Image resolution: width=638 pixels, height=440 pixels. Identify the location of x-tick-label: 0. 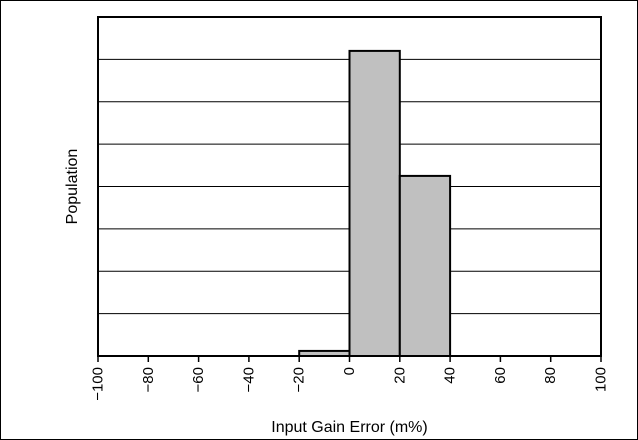
(349, 371).